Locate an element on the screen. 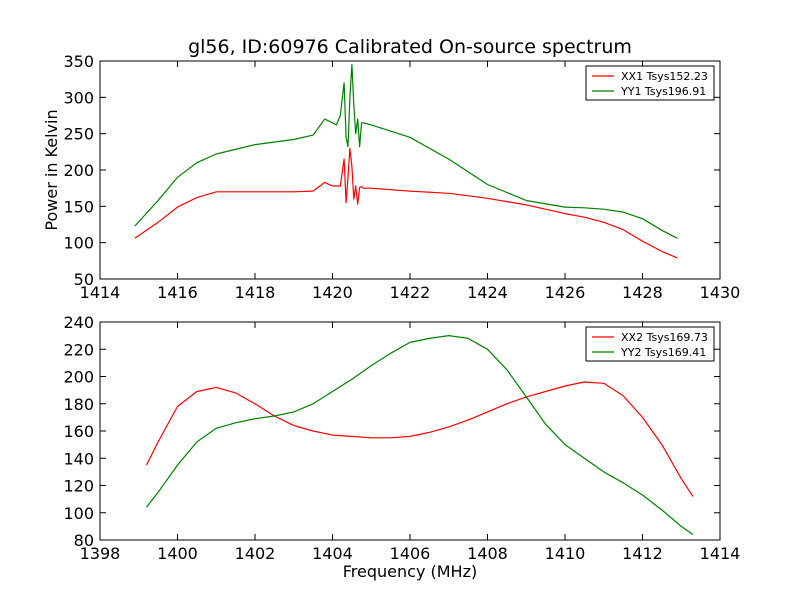  x-tick-label: 1400 is located at coordinates (177, 553).